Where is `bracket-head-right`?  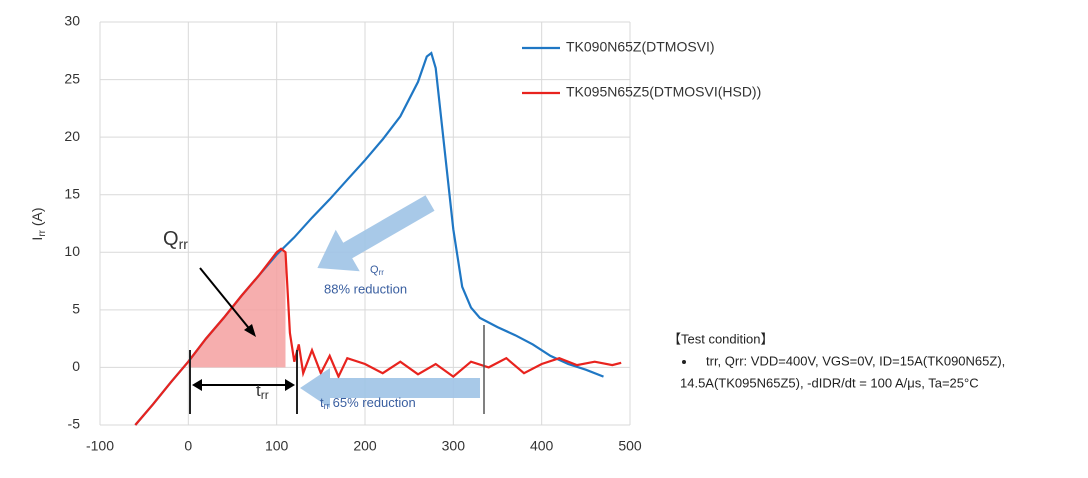
bracket-head-right is located at coordinates (290, 385).